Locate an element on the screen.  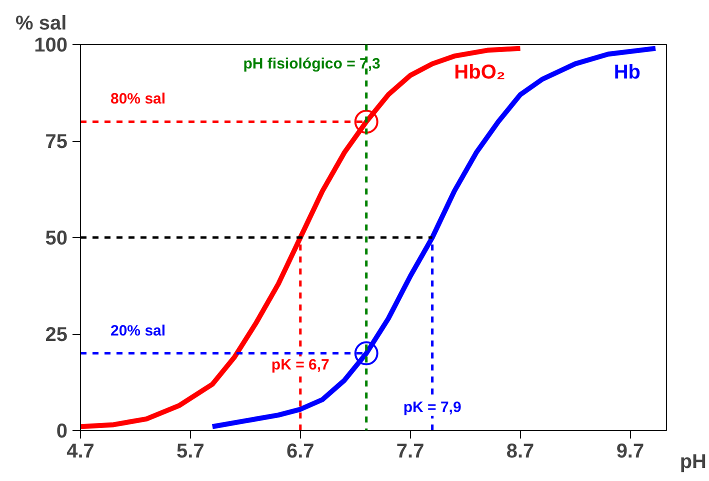
annotation: pK = 7,9 is located at coordinates (432, 407).